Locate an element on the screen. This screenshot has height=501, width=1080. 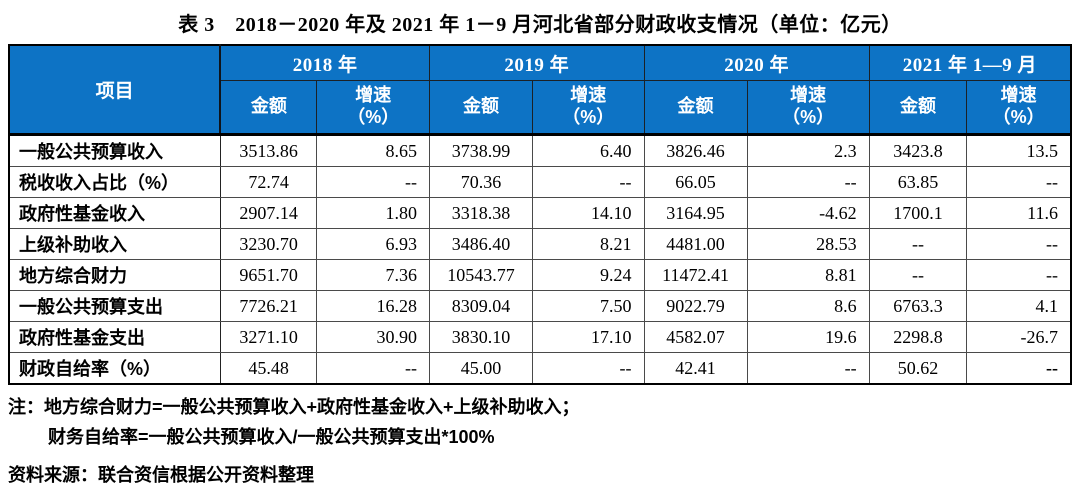
growth-cell: 14.10 is located at coordinates (588, 213).